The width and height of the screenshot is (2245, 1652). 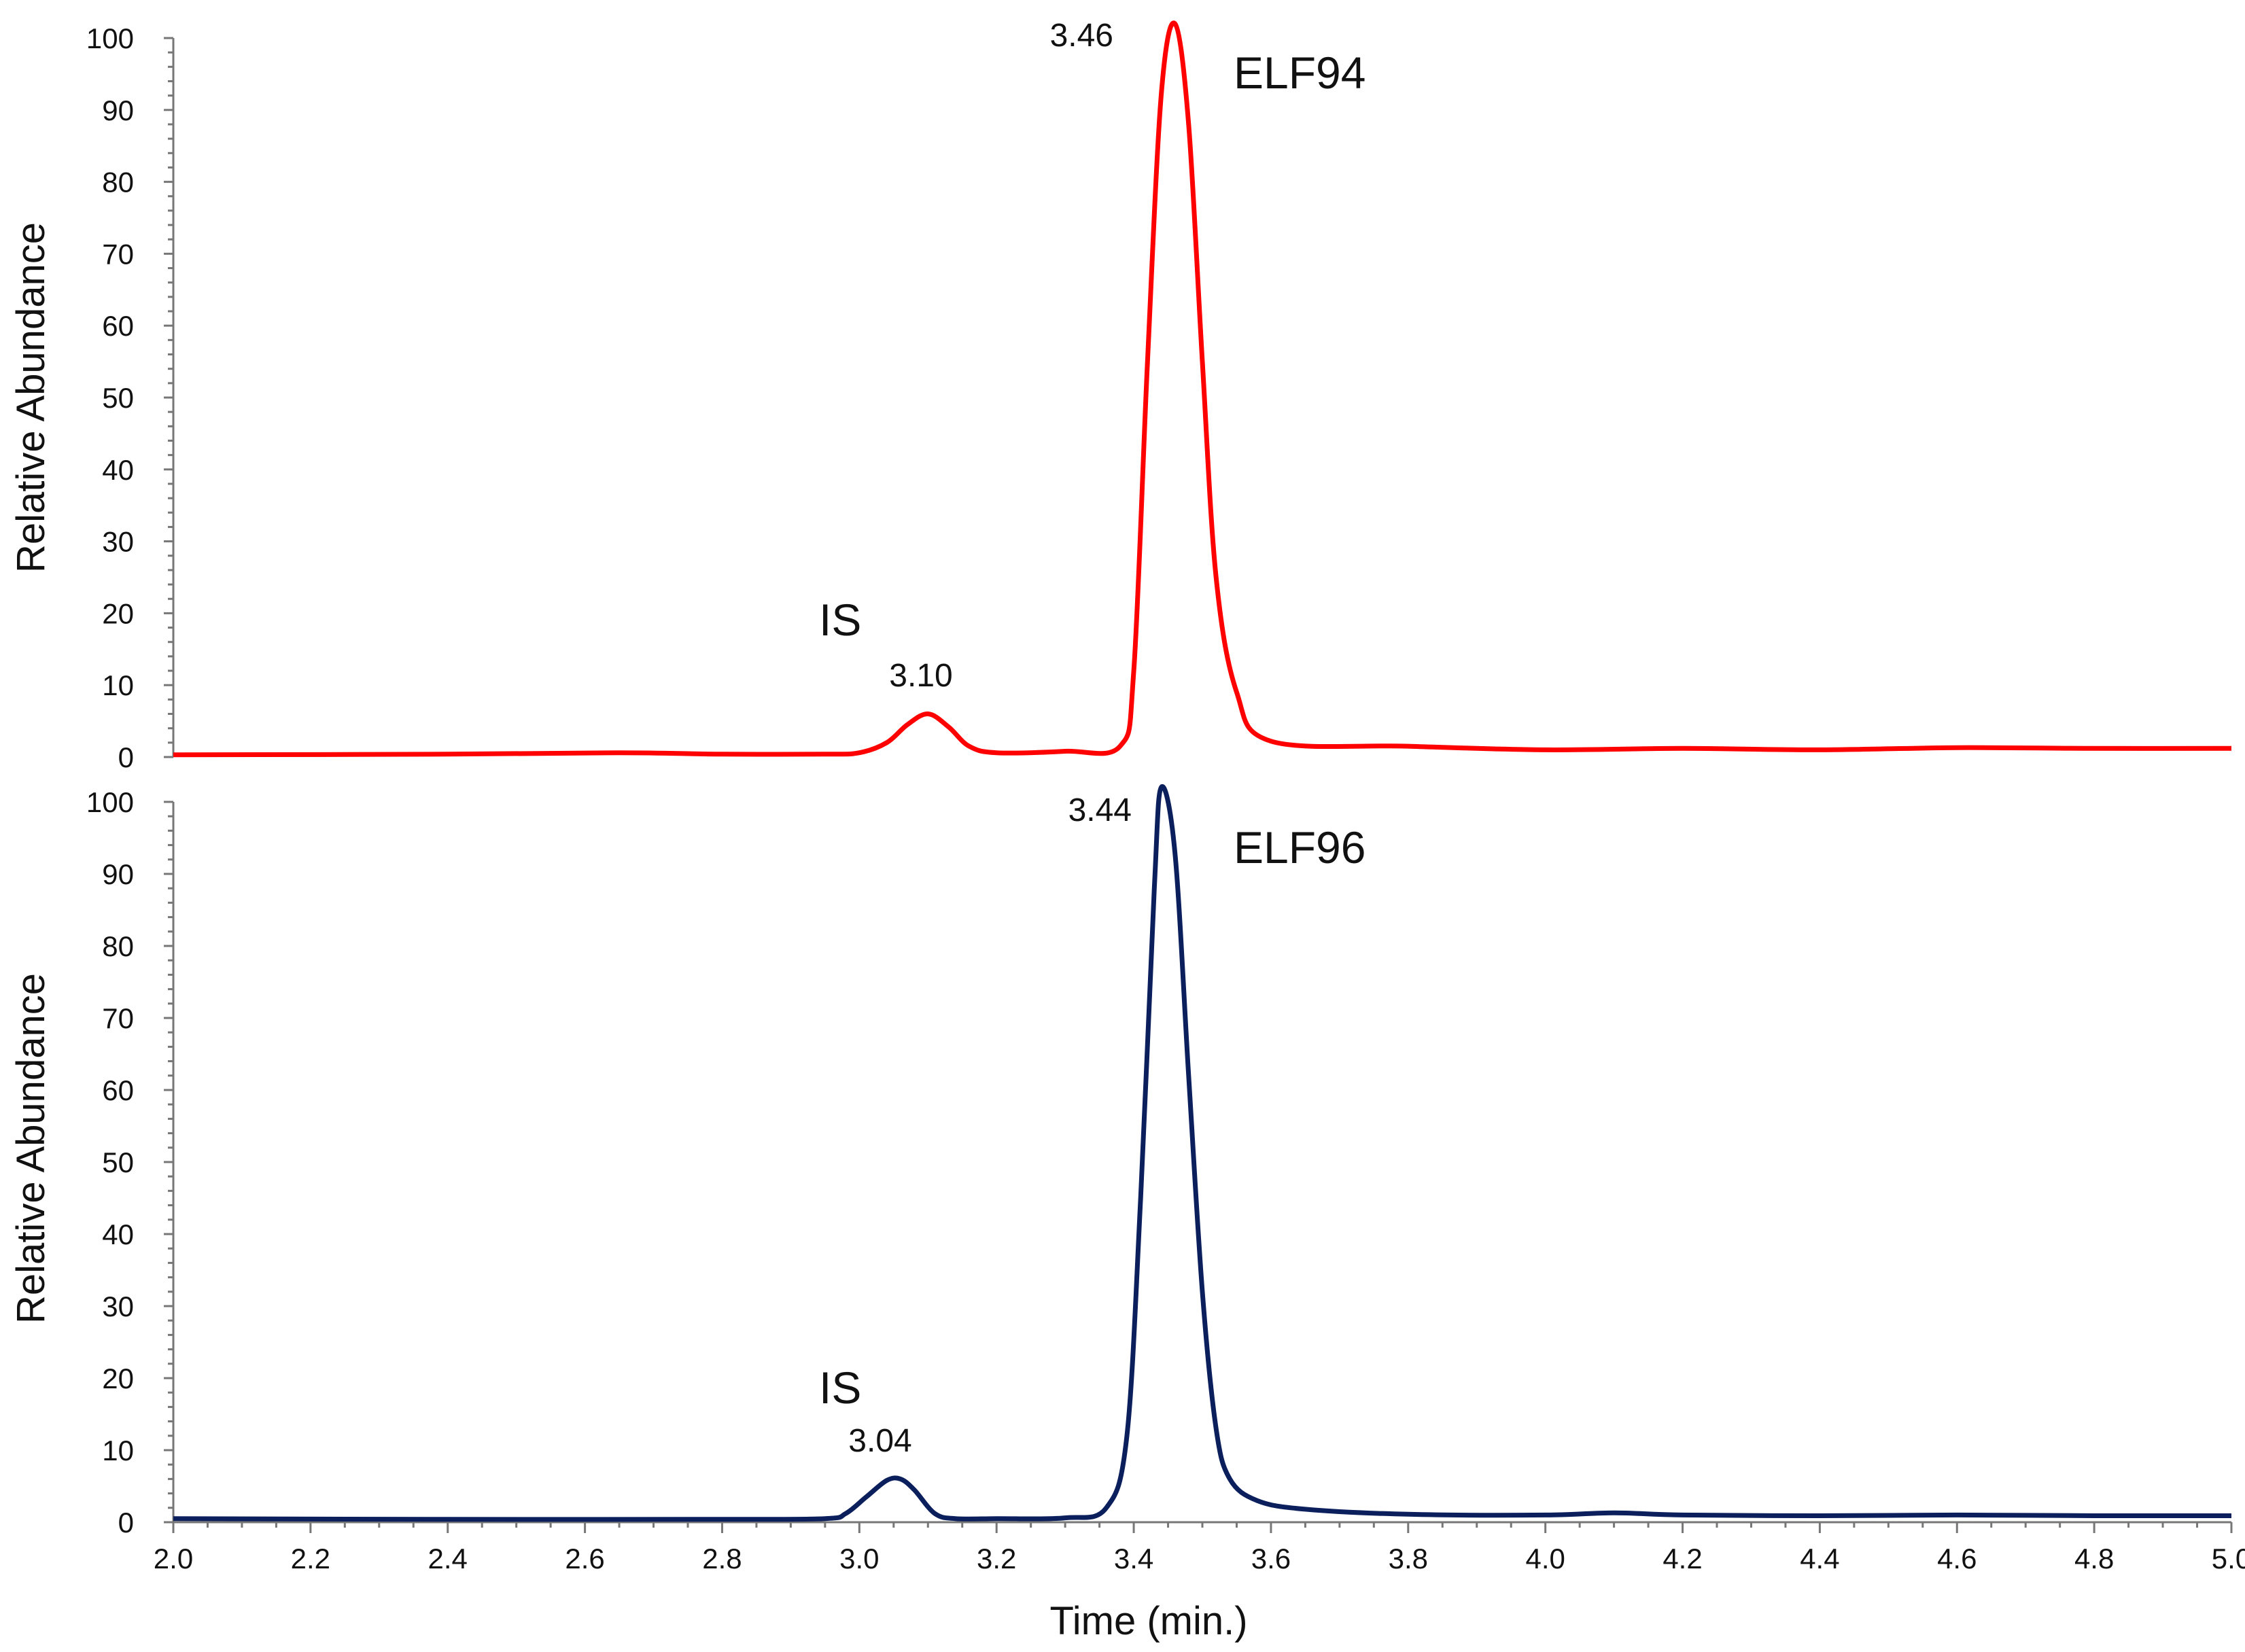 I want to click on top-y-ticks: 0 10 20 30 40 50 60 70 80 90 100, so click(x=129, y=397).